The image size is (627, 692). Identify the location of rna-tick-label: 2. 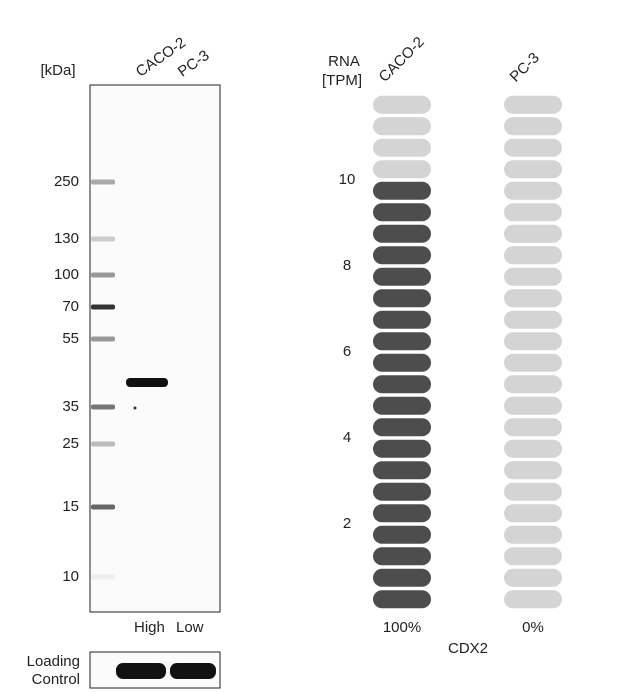
(347, 523).